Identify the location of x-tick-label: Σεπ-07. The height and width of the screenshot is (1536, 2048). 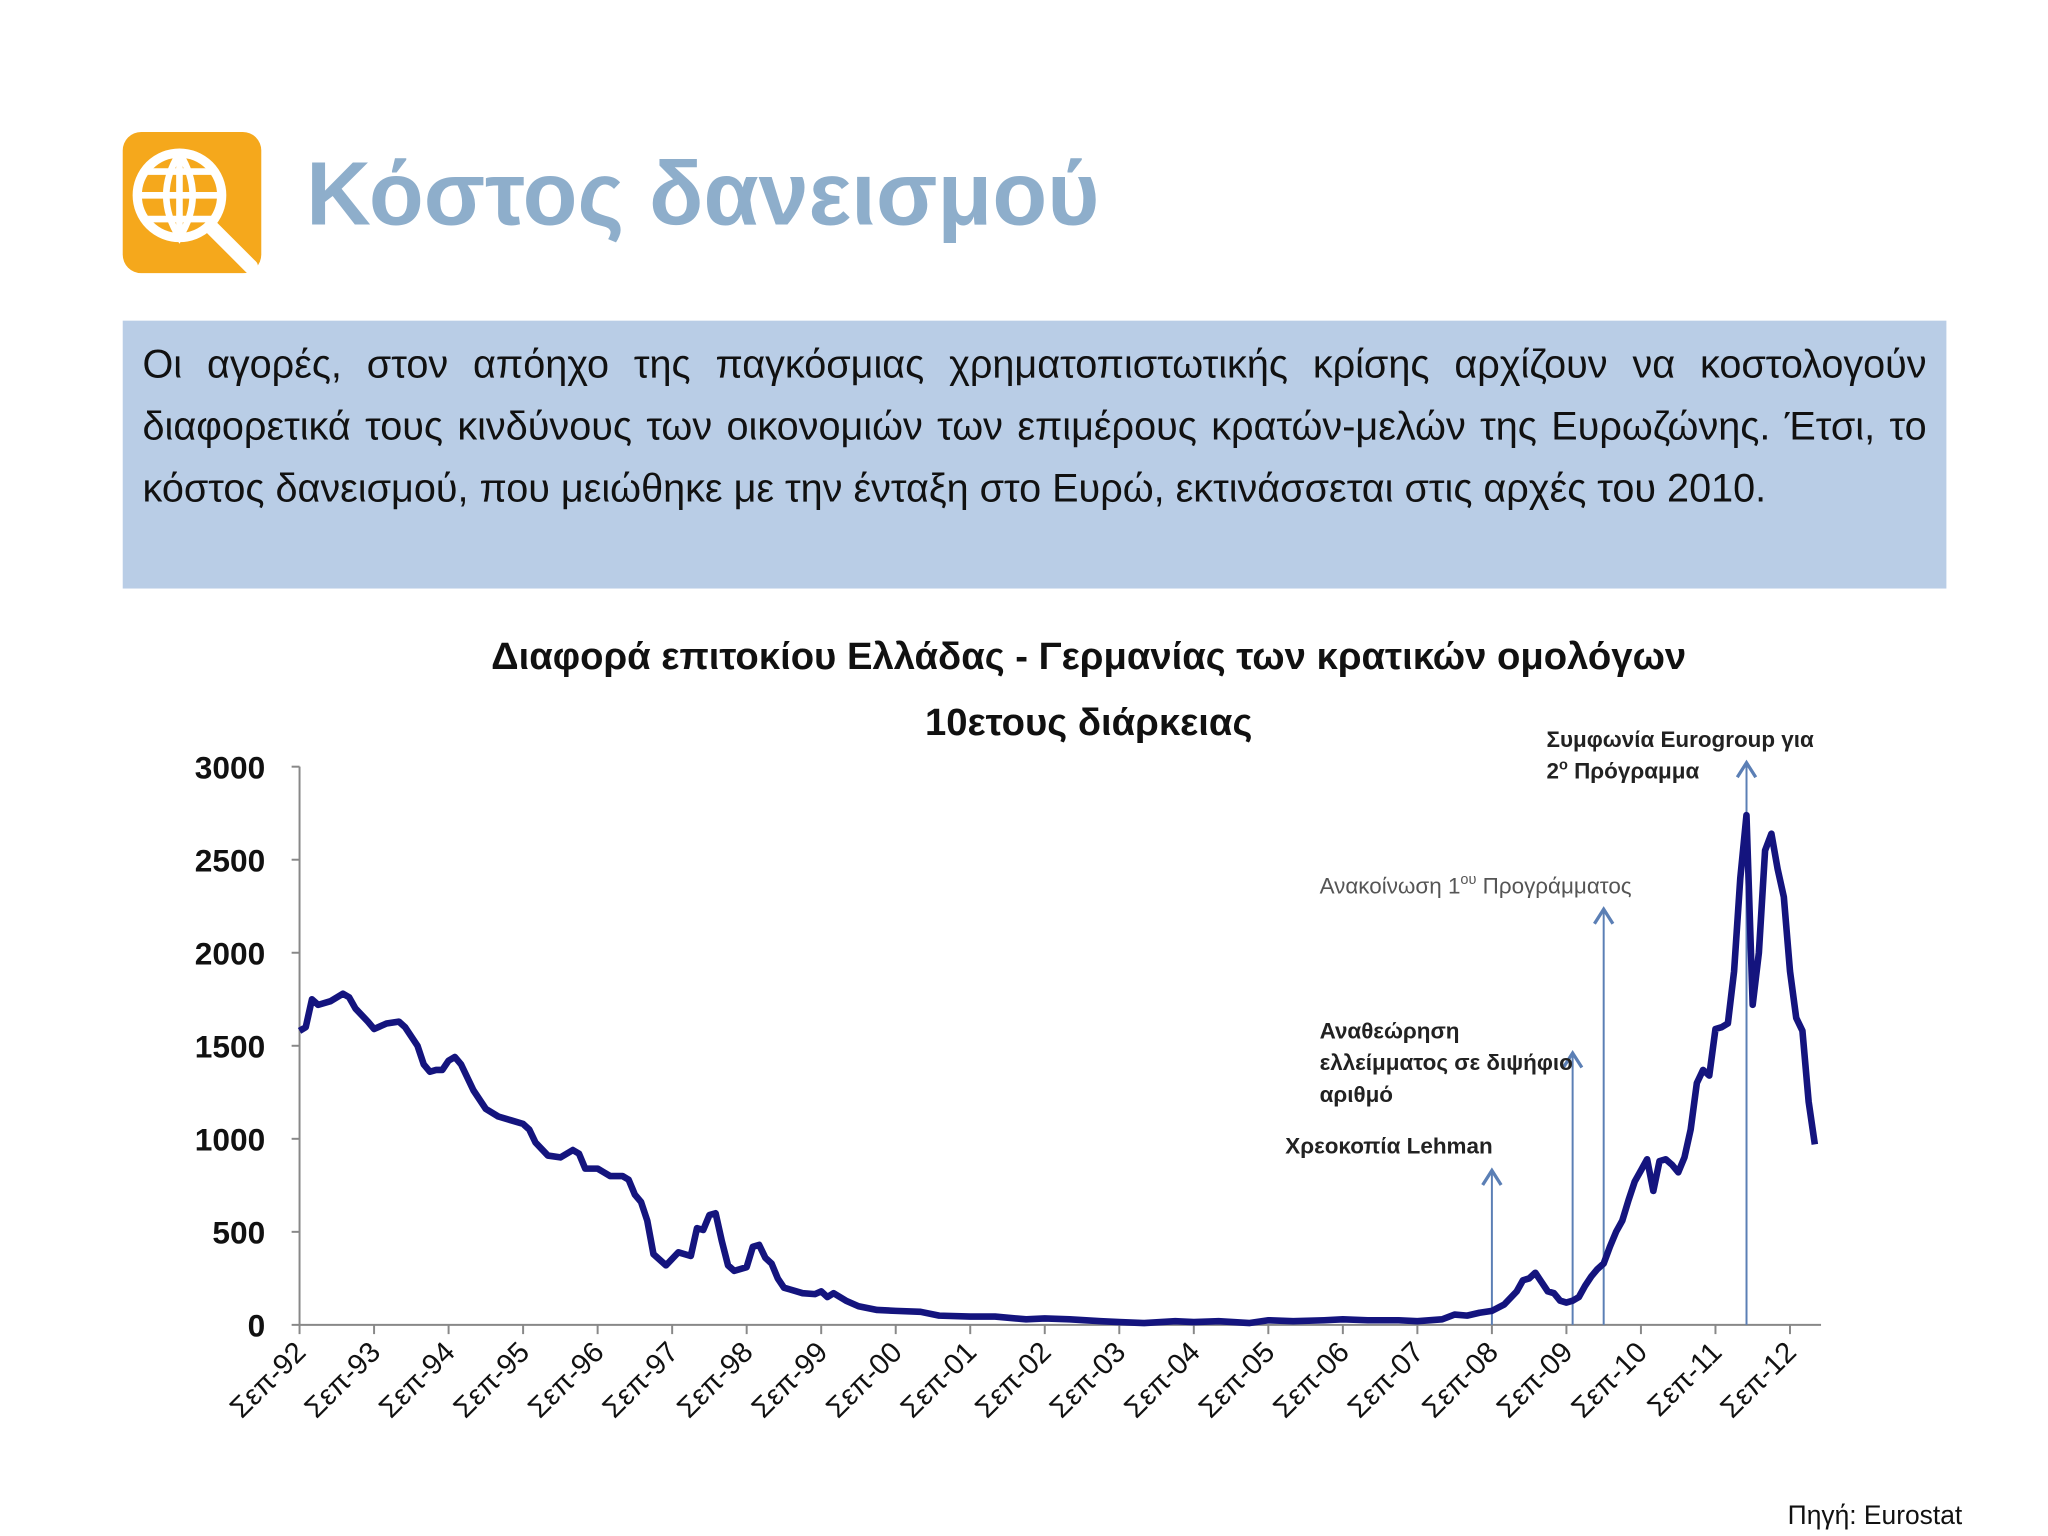
(1386, 1380).